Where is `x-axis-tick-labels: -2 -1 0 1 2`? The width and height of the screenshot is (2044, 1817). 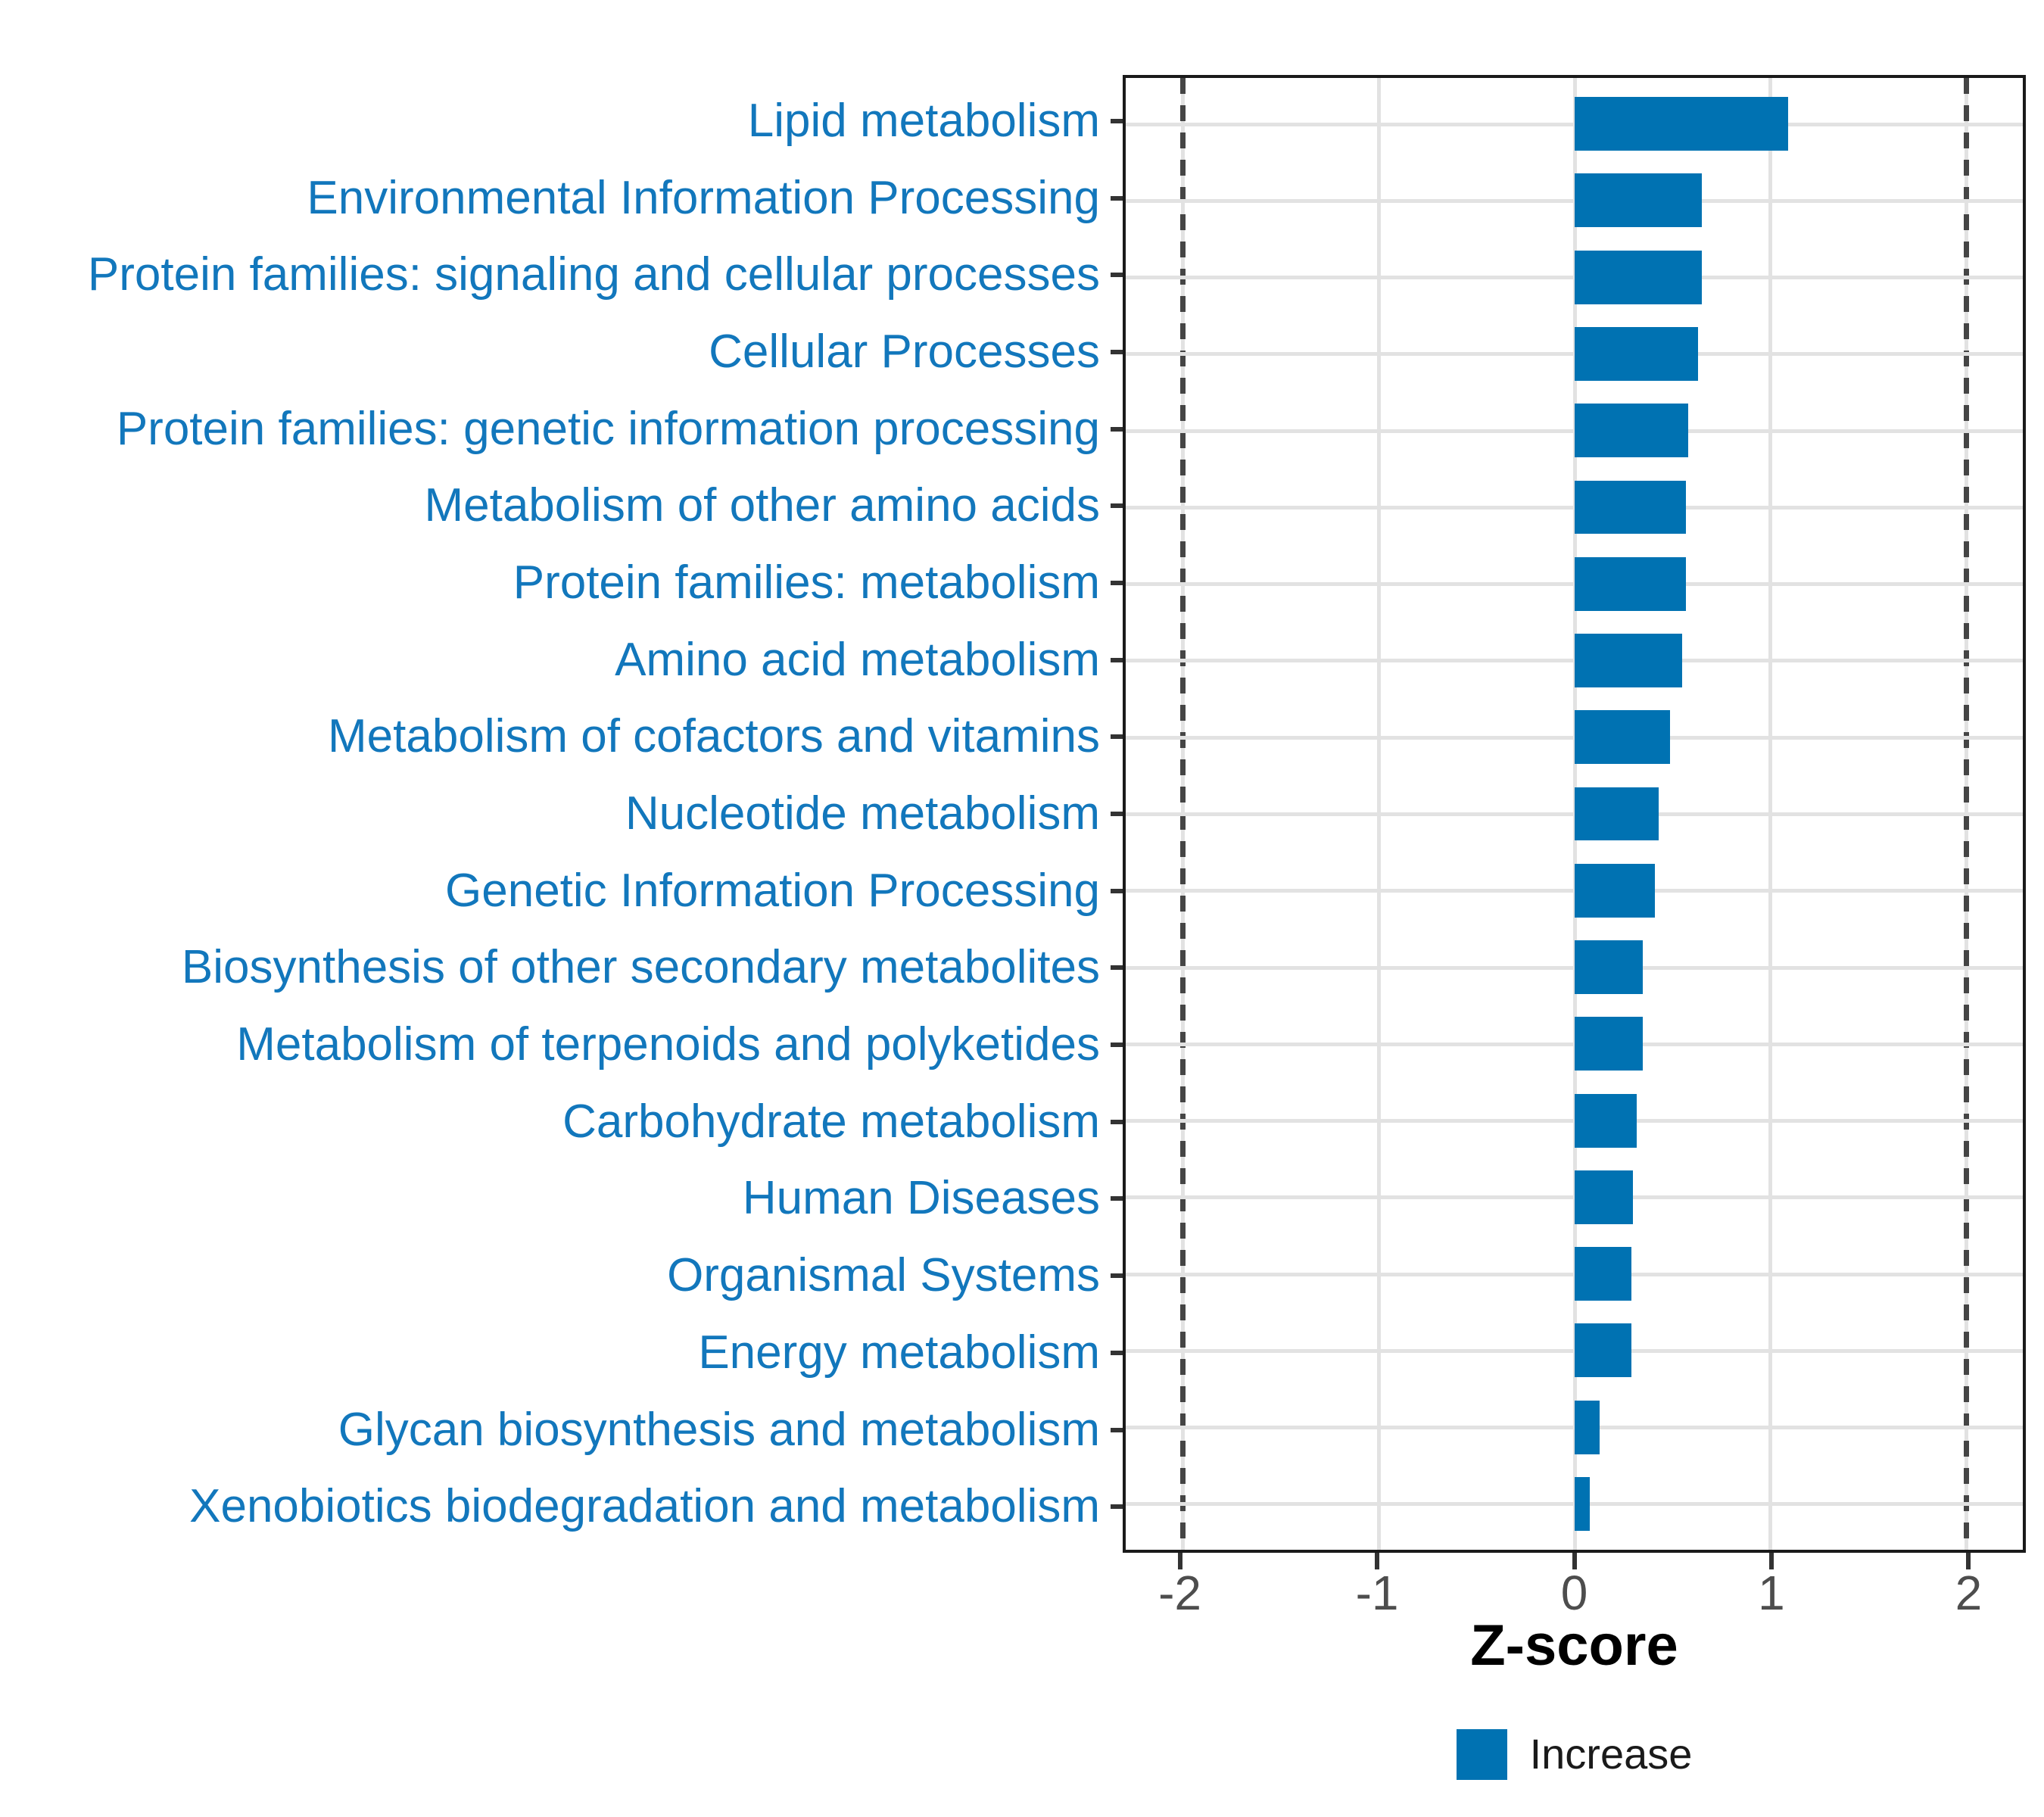 x-axis-tick-labels: -2 -1 0 1 2 is located at coordinates (1574, 1593).